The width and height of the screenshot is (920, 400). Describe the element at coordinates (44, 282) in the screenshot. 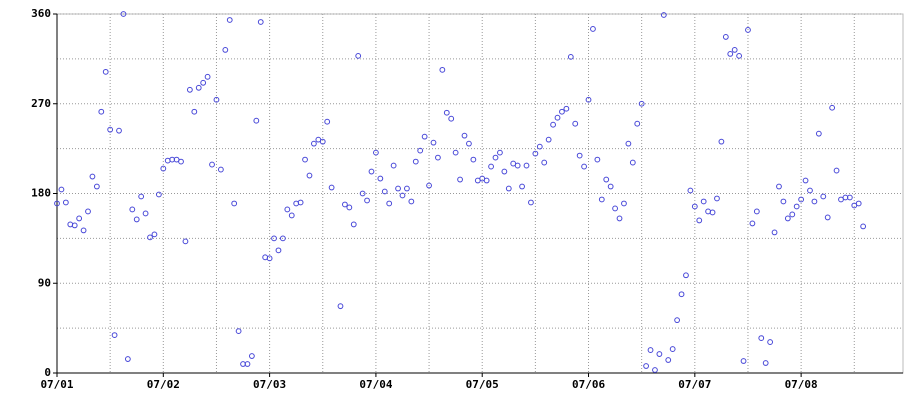

I see `y-tick-label: 90` at that location.